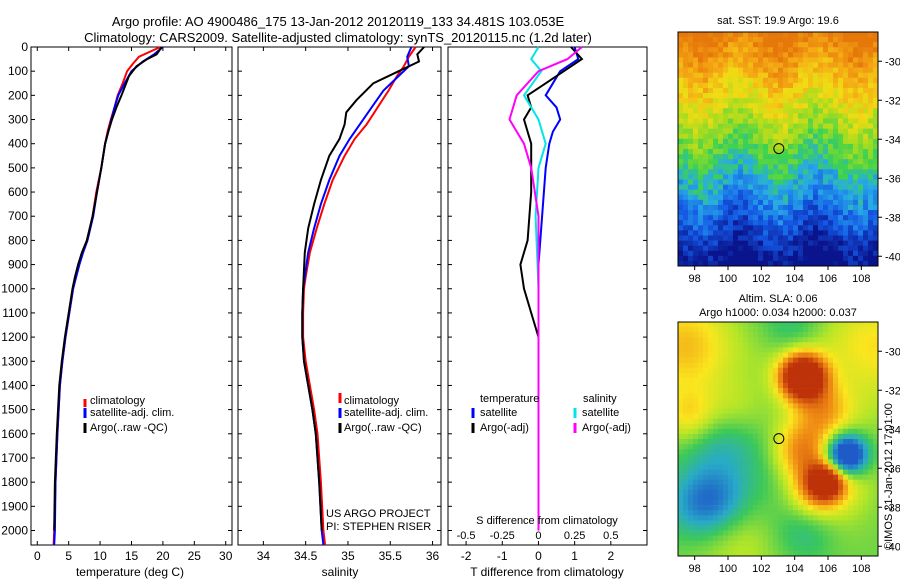  Describe the element at coordinates (226, 556) in the screenshot. I see `temp-xtick-label-6: 30` at that location.